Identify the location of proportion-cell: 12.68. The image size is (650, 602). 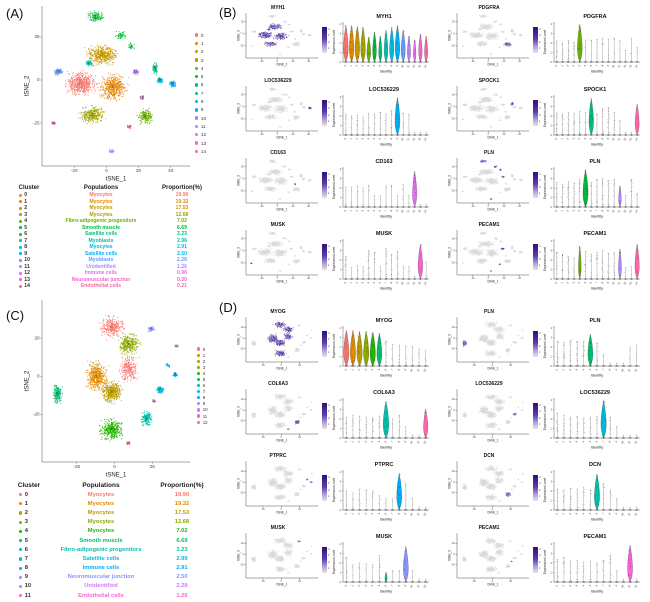
(182, 522).